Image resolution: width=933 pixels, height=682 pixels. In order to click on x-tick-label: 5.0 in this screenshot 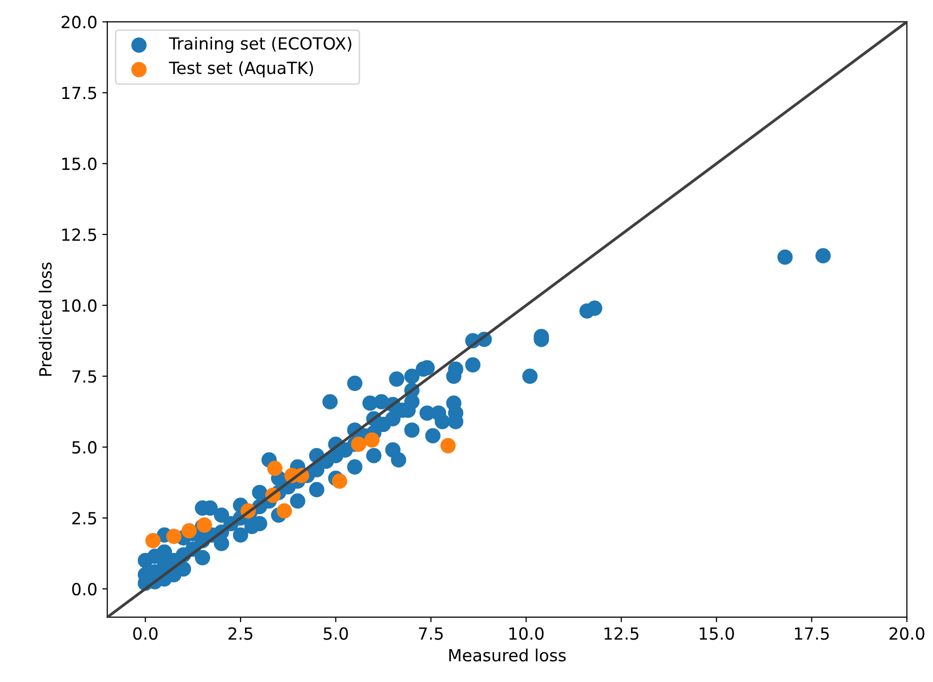, I will do `click(336, 633)`.